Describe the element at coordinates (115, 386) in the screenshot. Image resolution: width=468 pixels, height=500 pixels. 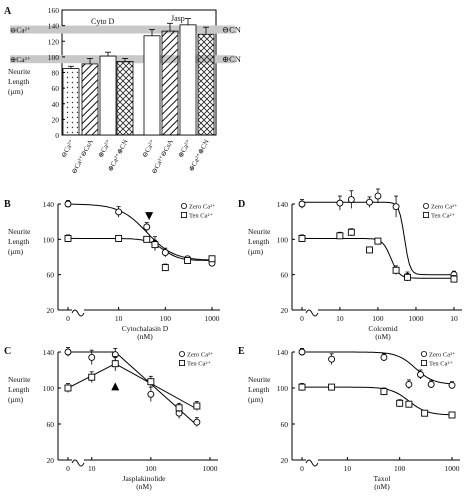
I see `arrow-up-marker` at that location.